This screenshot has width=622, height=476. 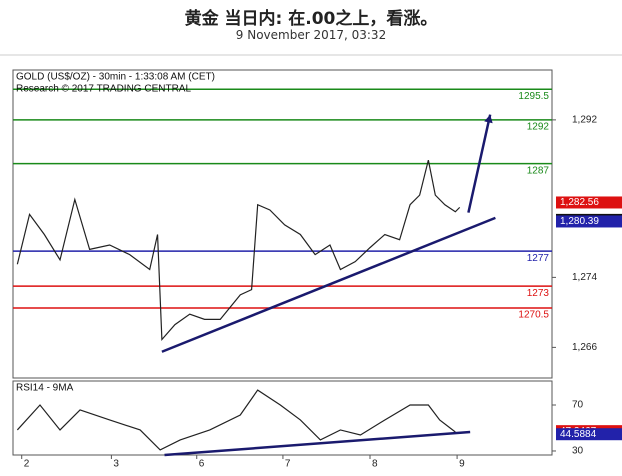 What do you see at coordinates (27, 464) in the screenshot?
I see `x-tick-label: 2` at bounding box center [27, 464].